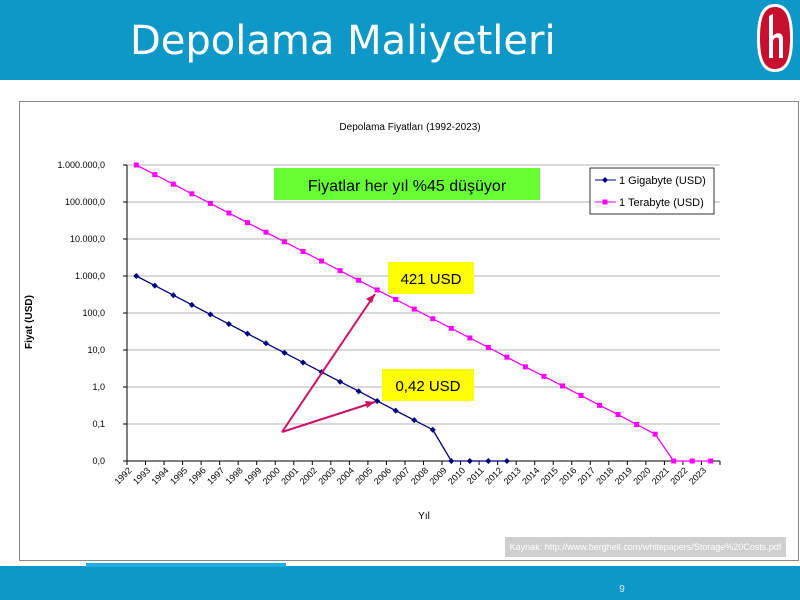 The width and height of the screenshot is (800, 600). What do you see at coordinates (328, 417) in the screenshot?
I see `arrow-to-gb` at bounding box center [328, 417].